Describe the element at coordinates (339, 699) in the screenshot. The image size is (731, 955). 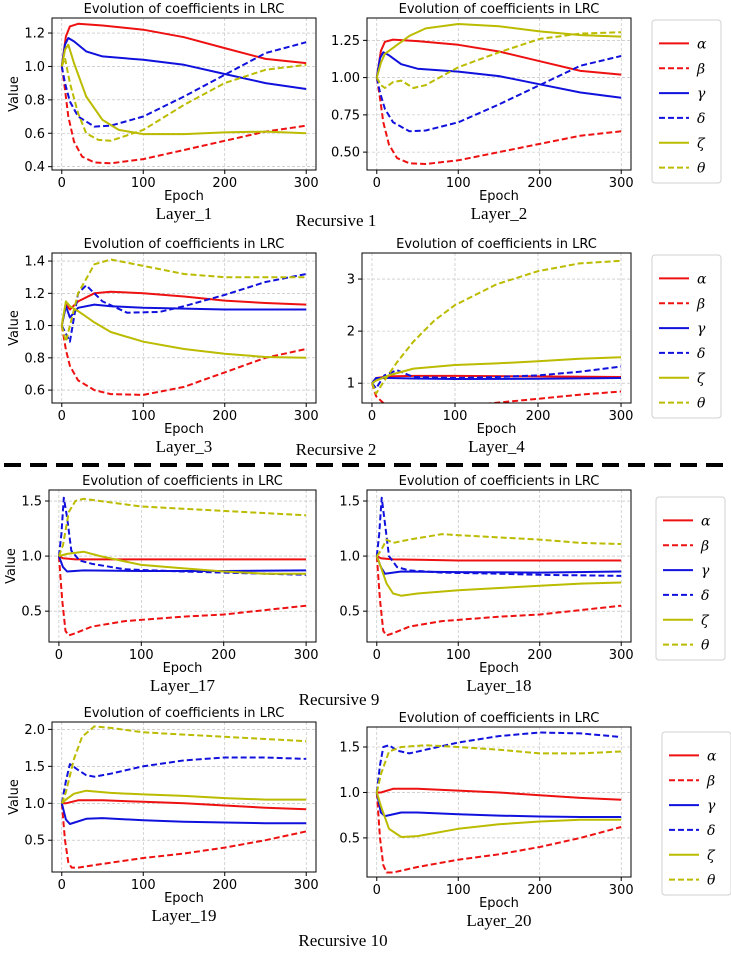
I see `section-caption-recursive-9: Recursive 9` at that location.